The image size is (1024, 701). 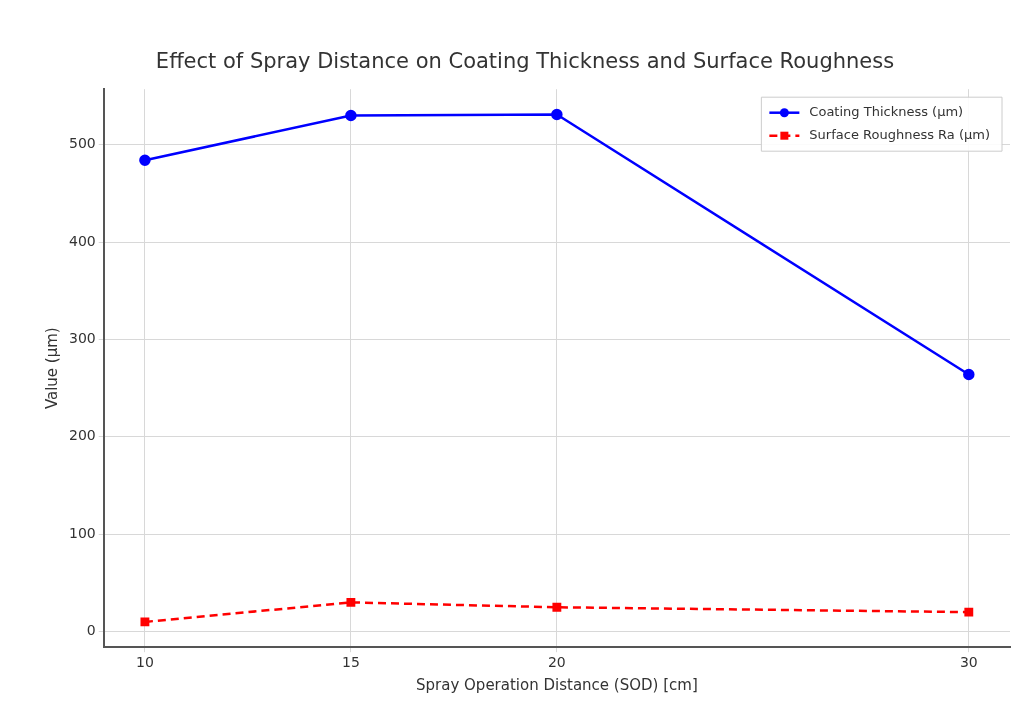 I want to click on x-tick-label: 15, so click(x=350, y=662).